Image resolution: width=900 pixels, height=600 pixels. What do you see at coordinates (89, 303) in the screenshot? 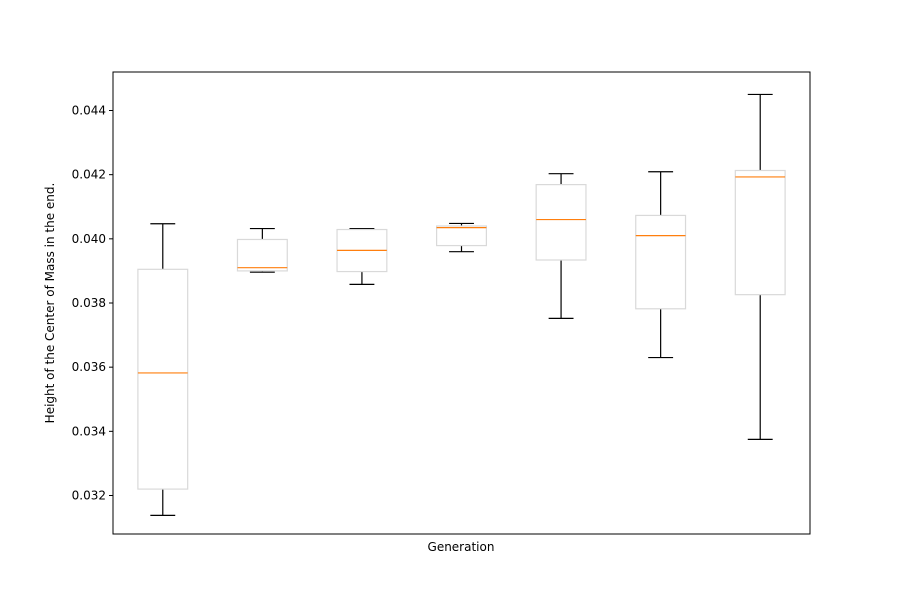
I see `y-tick-label: 0.038` at bounding box center [89, 303].